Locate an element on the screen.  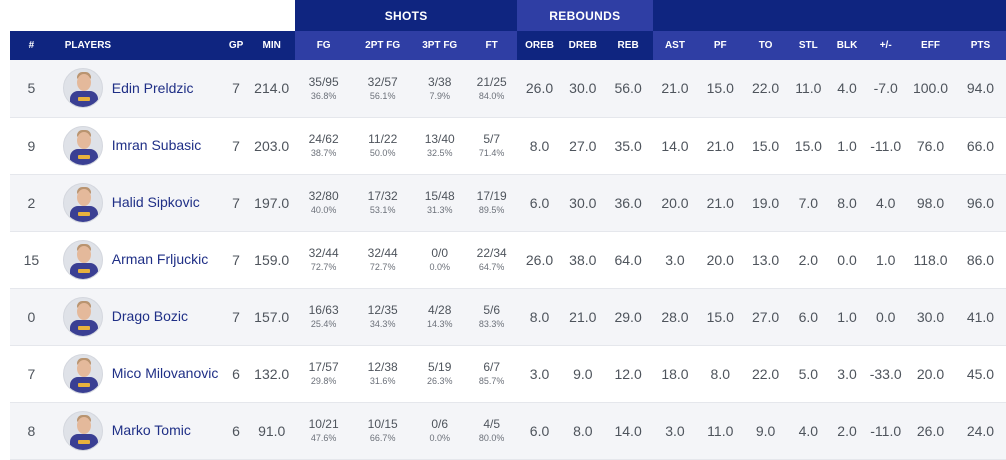
player-name-link: Halid Sipkovic is located at coordinates (155, 202).